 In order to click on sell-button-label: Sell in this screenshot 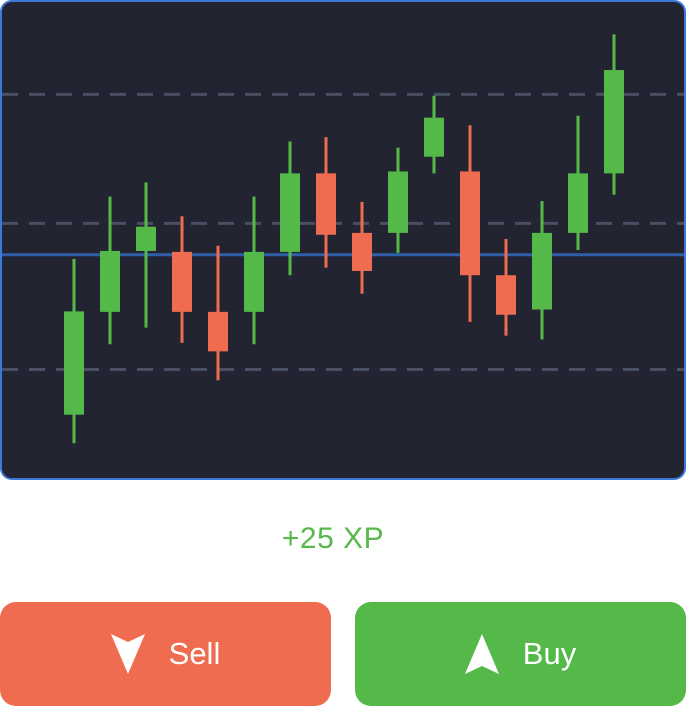, I will do `click(194, 653)`.